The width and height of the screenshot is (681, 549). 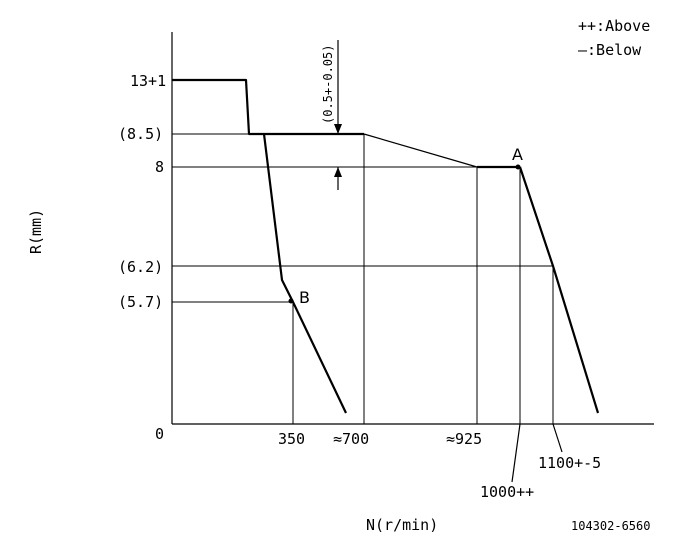 I want to click on x-tick-1100: 1100+-5, so click(x=569, y=463).